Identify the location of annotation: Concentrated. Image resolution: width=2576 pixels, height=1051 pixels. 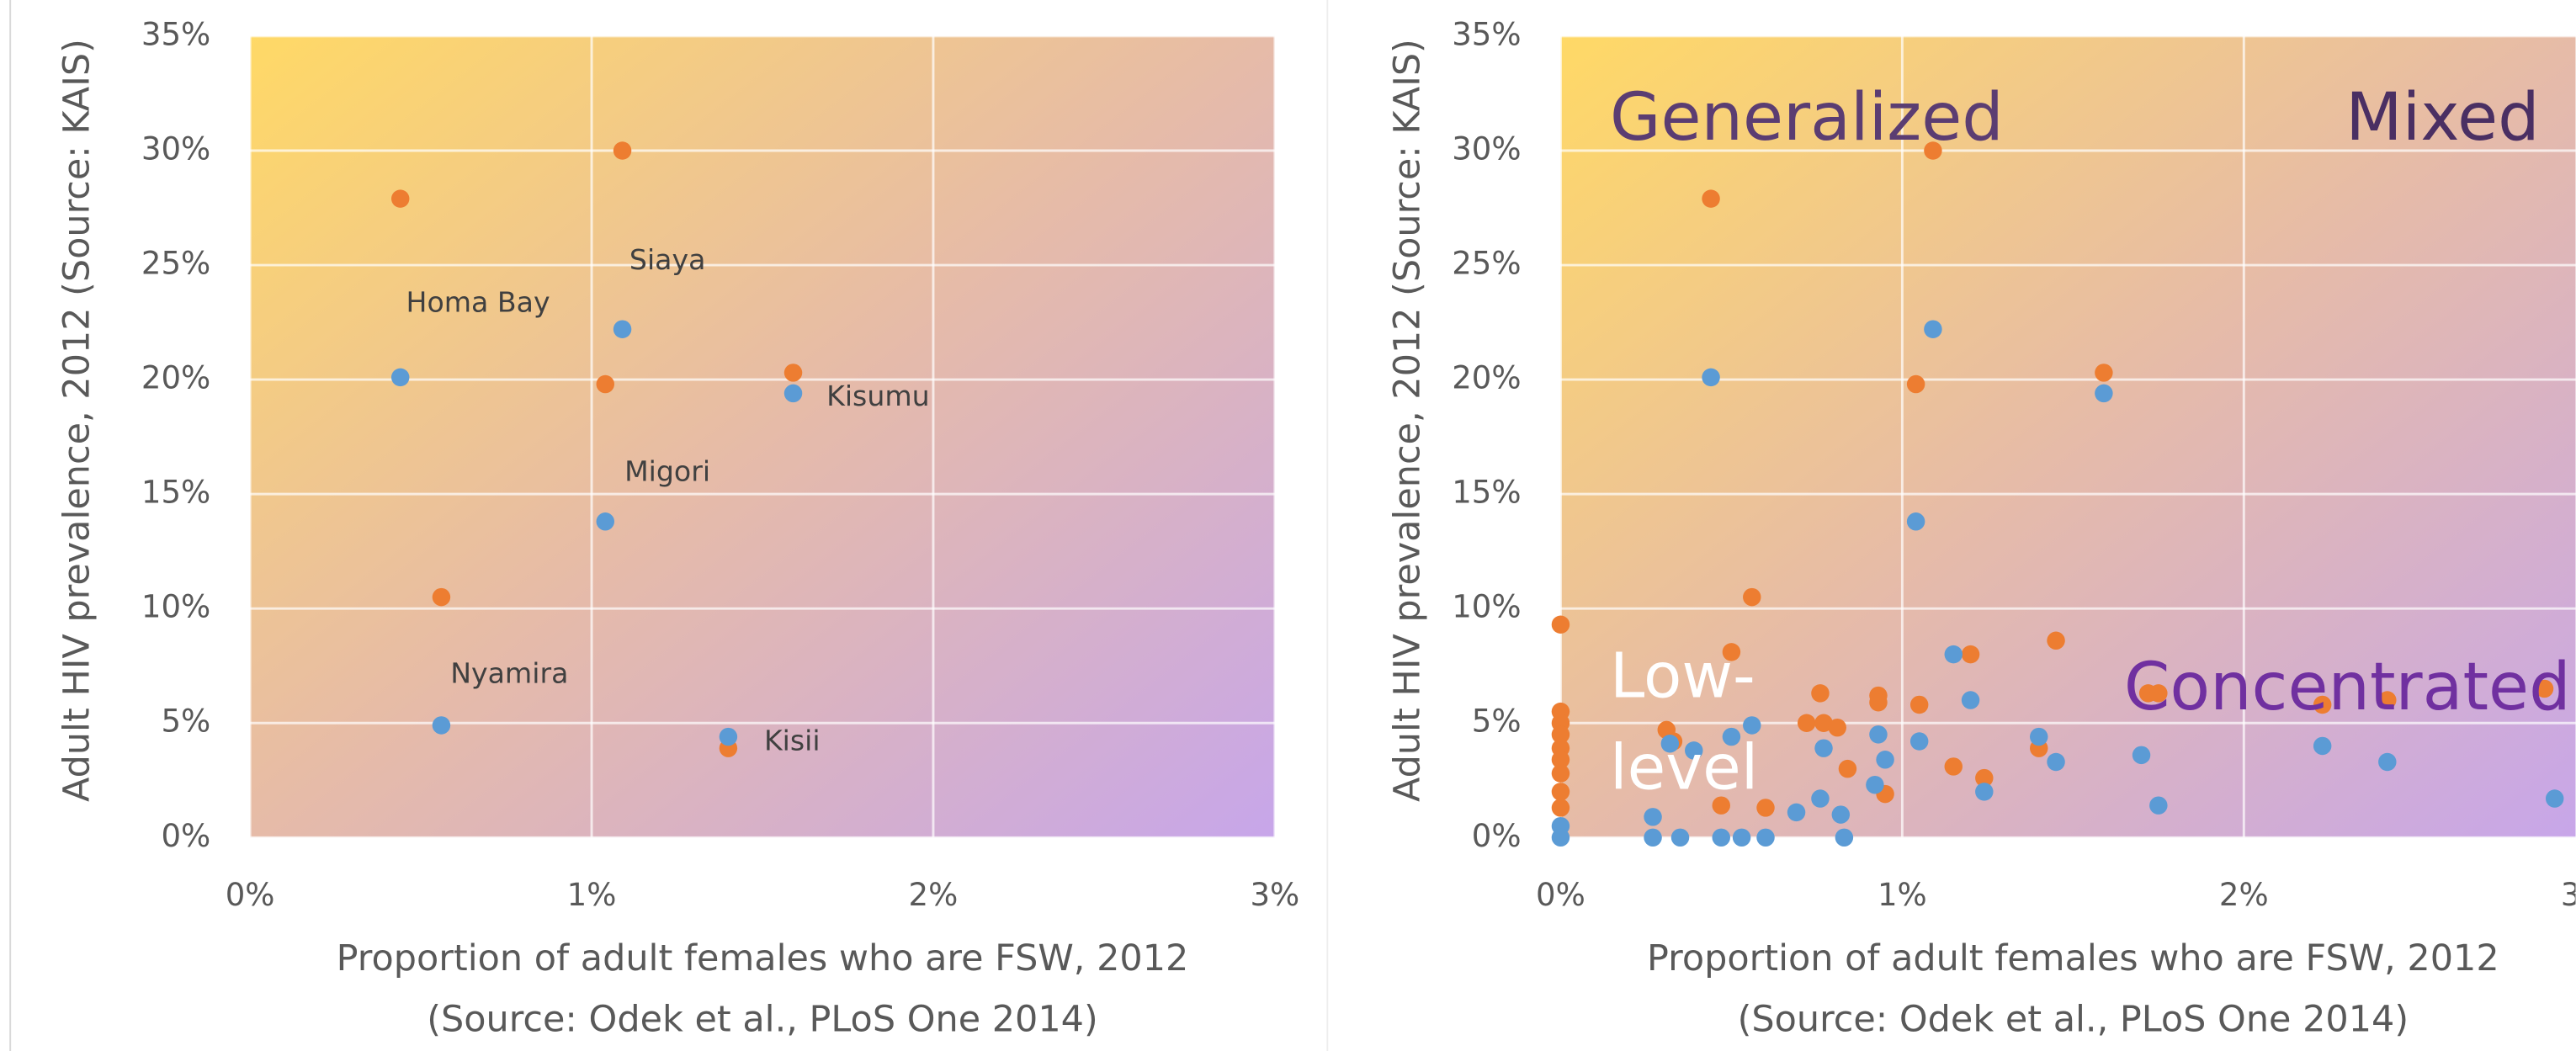
(2348, 687).